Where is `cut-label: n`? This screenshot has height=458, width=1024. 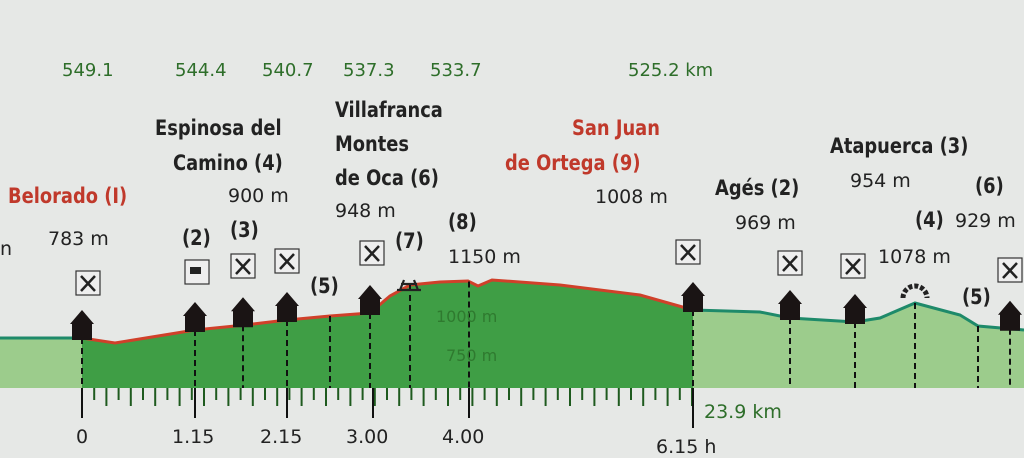 cut-label: n is located at coordinates (6, 249).